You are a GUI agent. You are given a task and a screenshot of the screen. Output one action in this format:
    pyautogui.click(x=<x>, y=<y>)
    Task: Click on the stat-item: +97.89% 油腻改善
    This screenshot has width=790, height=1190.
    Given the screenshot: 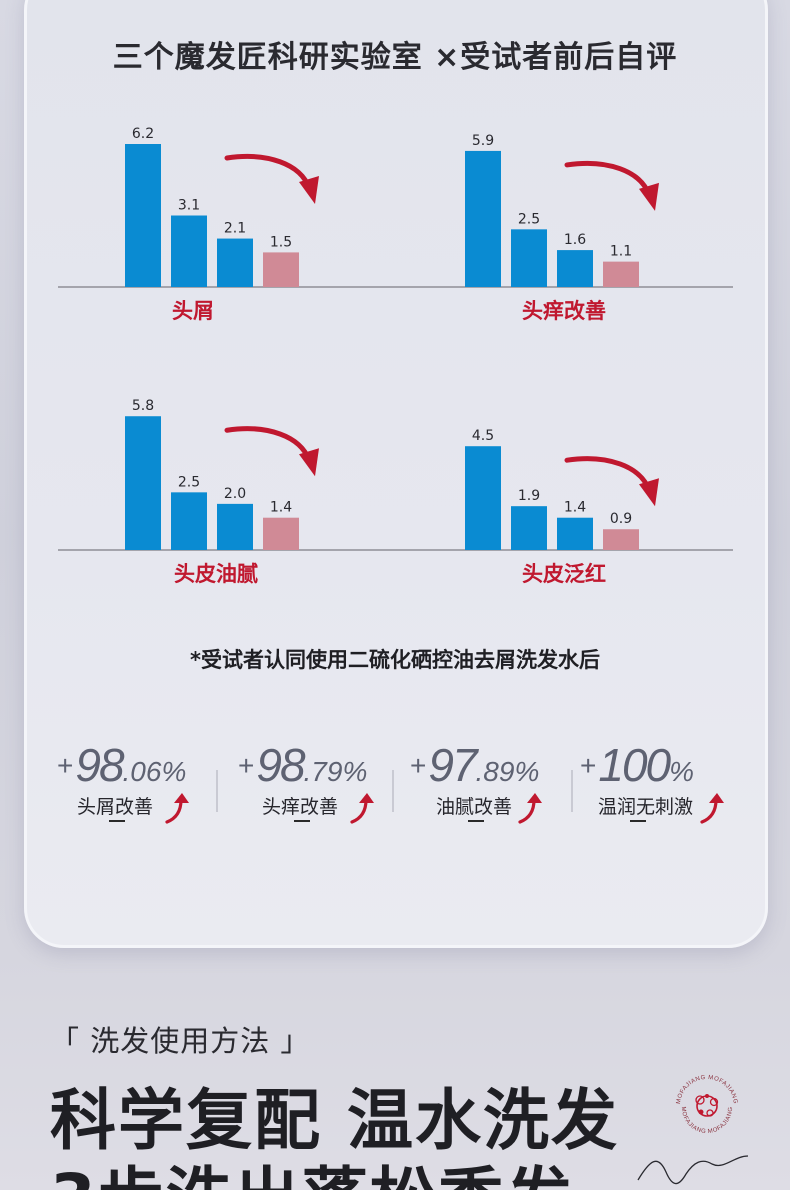 What is the action you would take?
    pyautogui.click(x=495, y=788)
    